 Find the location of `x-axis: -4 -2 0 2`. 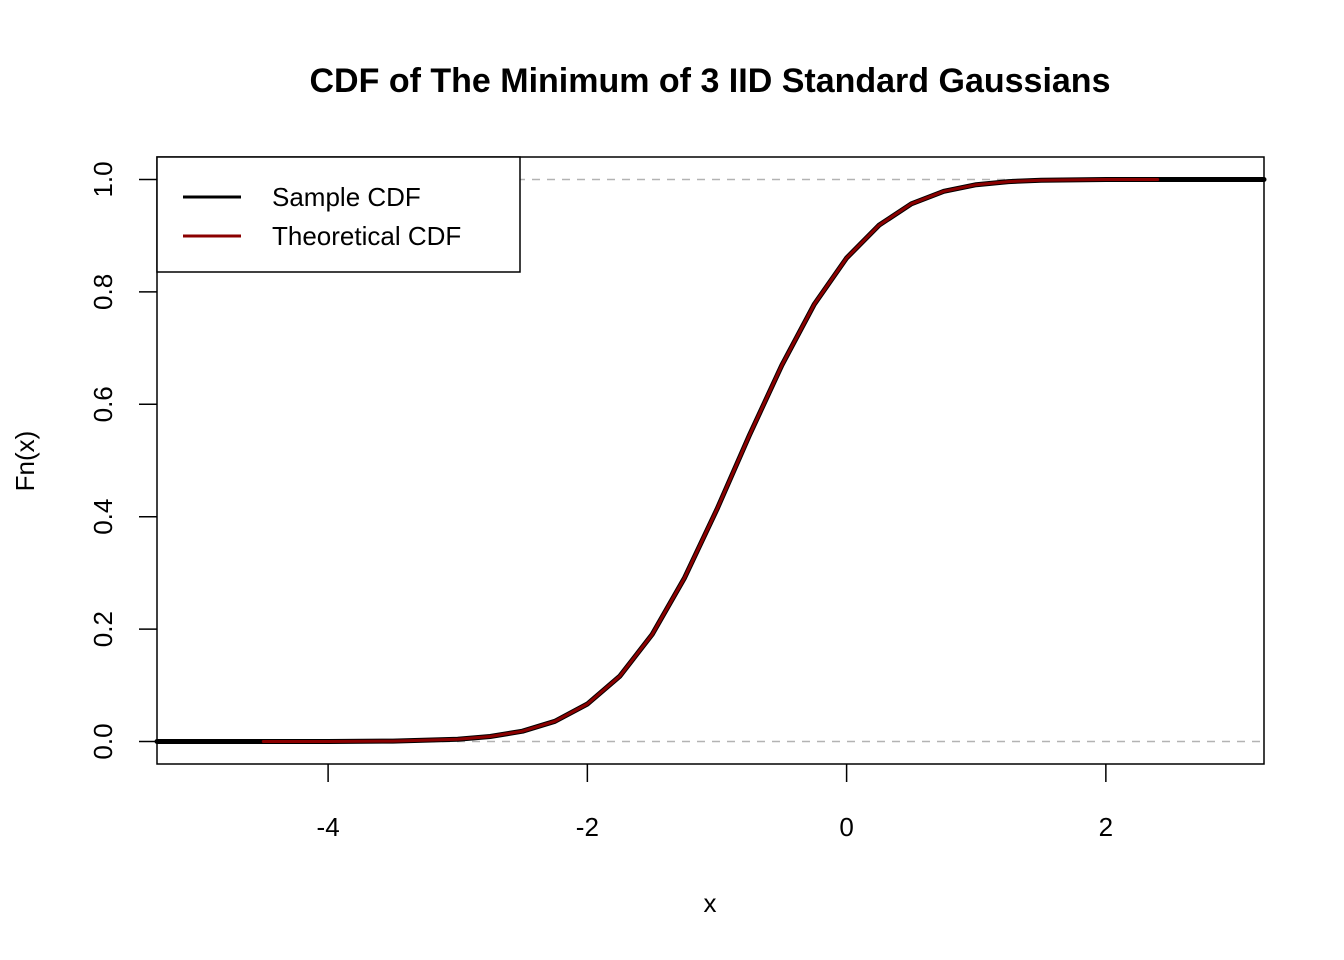

x-axis: -4 -2 0 2 is located at coordinates (715, 803).